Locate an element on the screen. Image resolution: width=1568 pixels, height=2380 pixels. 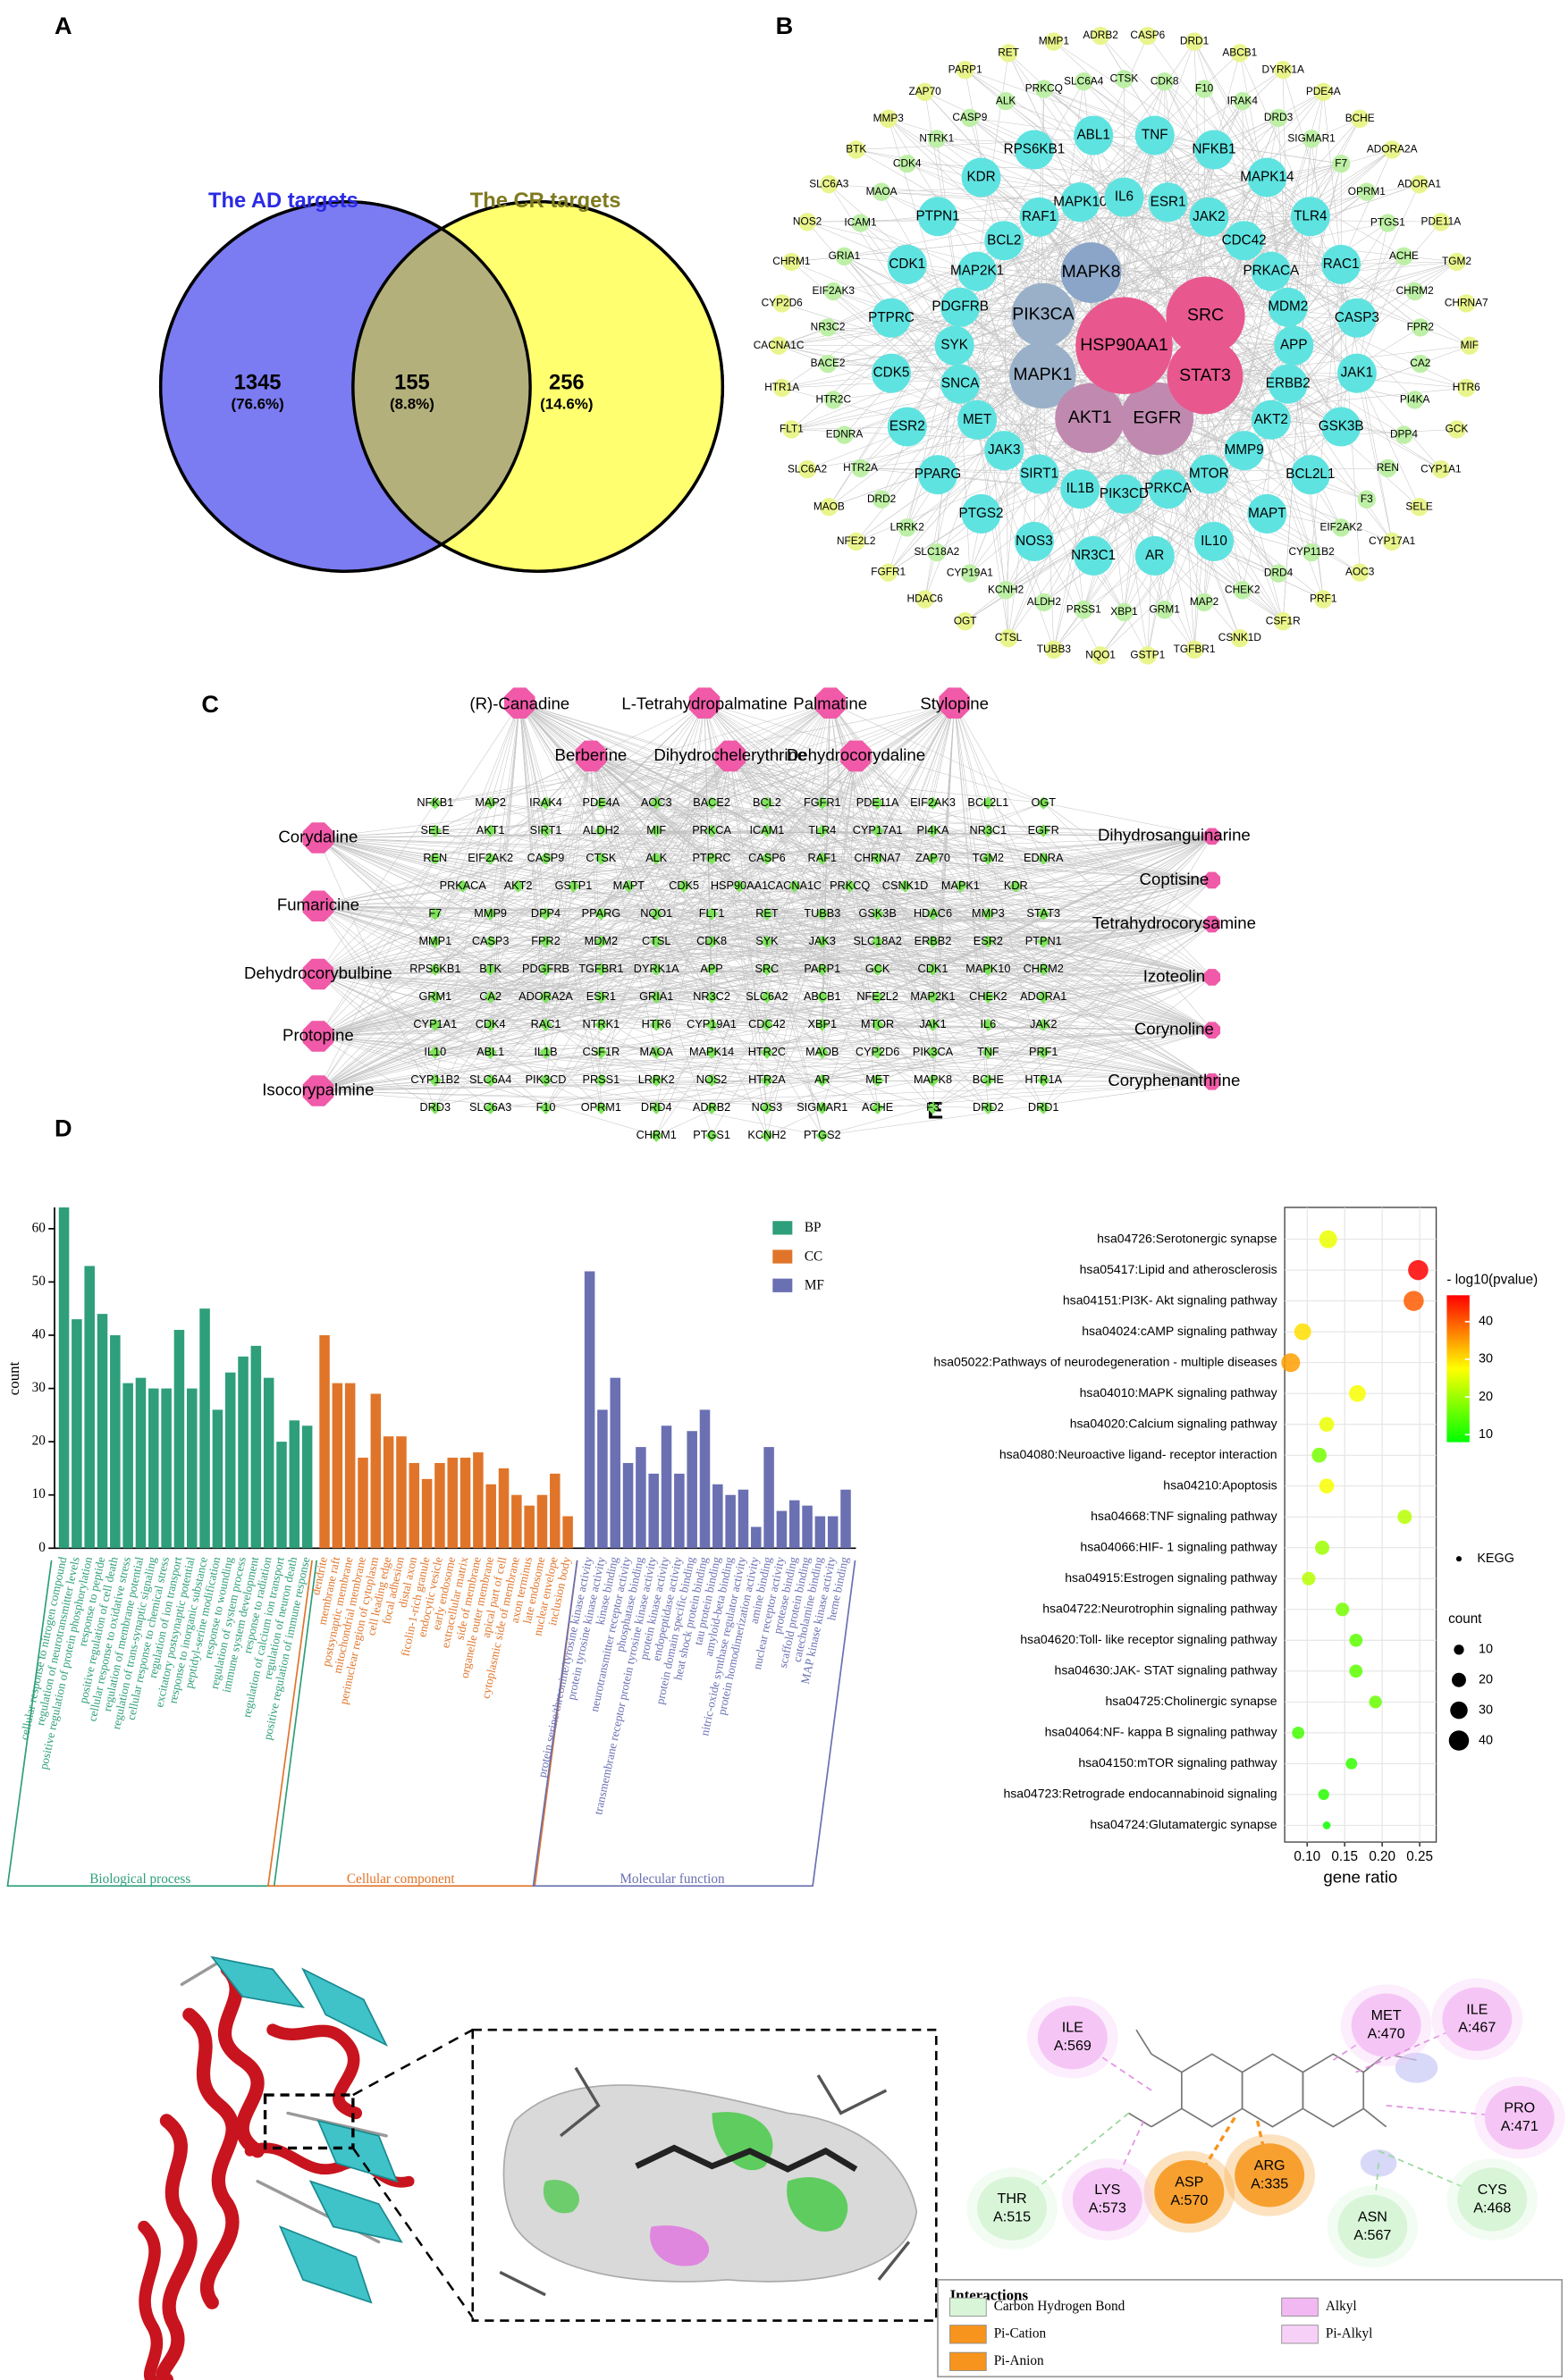
target-label: XBP1 is located at coordinates (822, 1024).